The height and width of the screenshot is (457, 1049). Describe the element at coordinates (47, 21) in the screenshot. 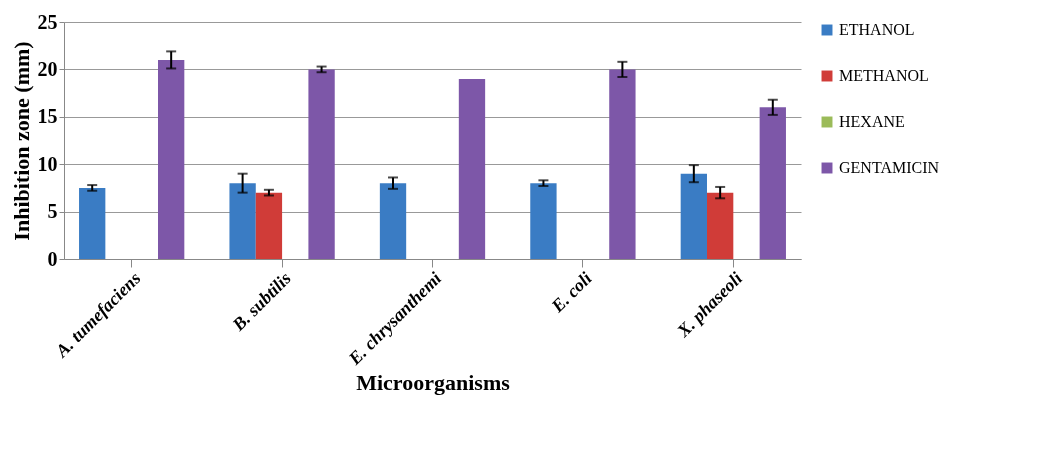

I see `y-tick-label: 25` at that location.